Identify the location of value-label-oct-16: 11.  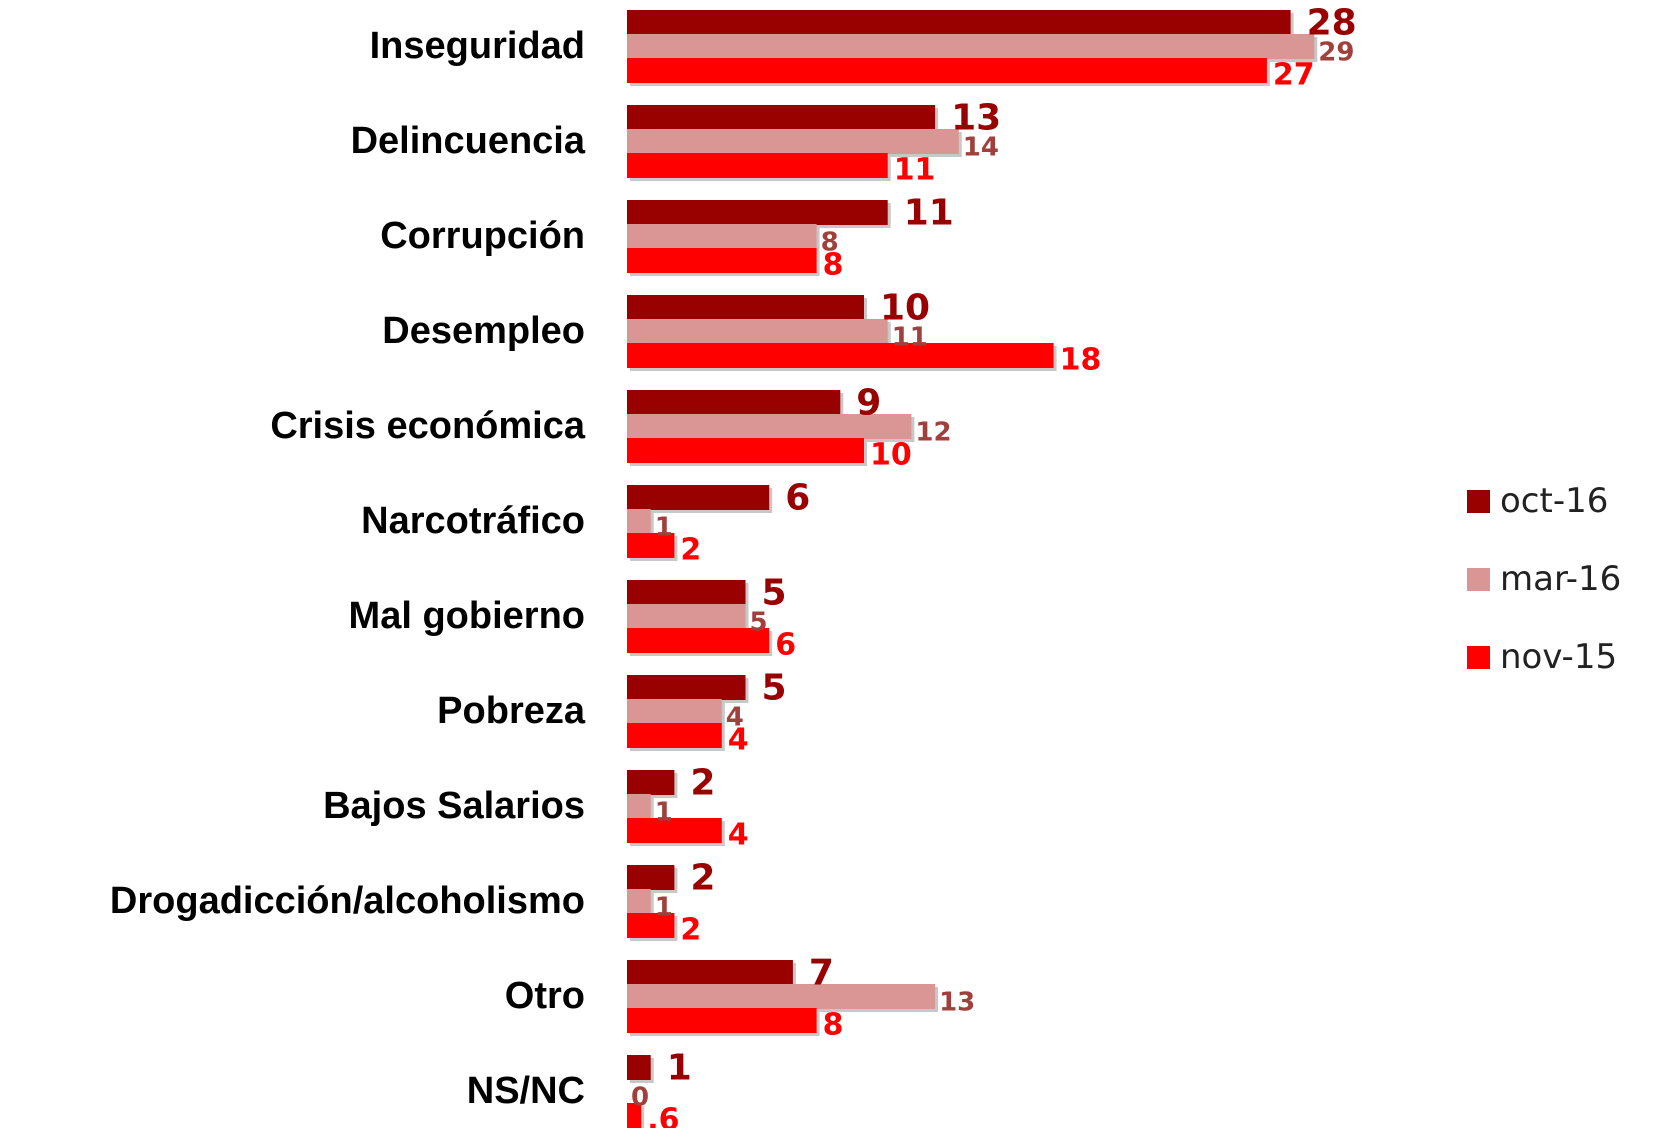
(929, 213).